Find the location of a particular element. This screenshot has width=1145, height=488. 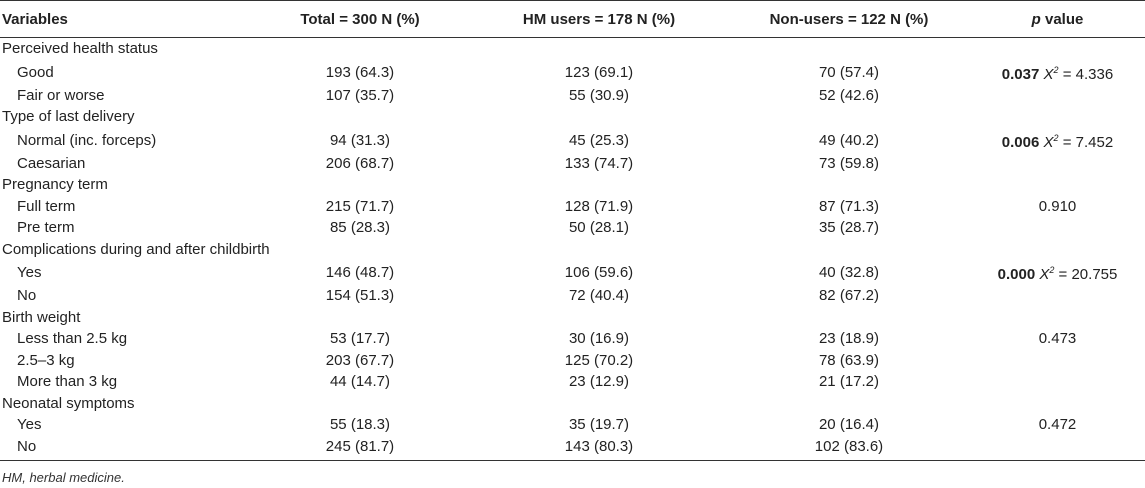

chi-square-value: = 20.755 is located at coordinates (1086, 274).